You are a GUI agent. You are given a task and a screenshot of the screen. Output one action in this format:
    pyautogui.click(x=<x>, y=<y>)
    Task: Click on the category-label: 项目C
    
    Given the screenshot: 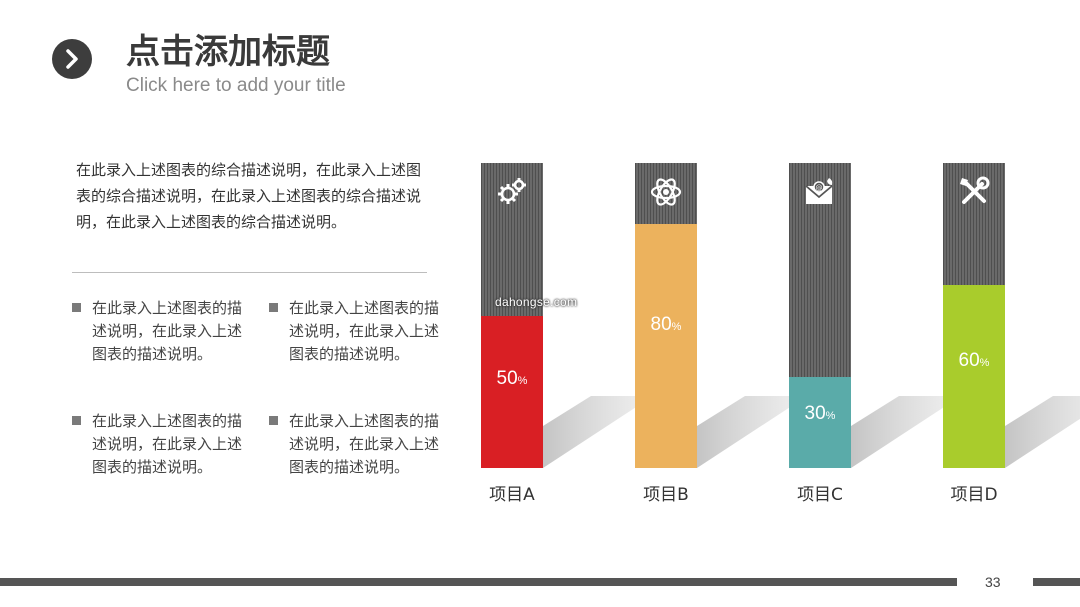 What is the action you would take?
    pyautogui.click(x=820, y=495)
    